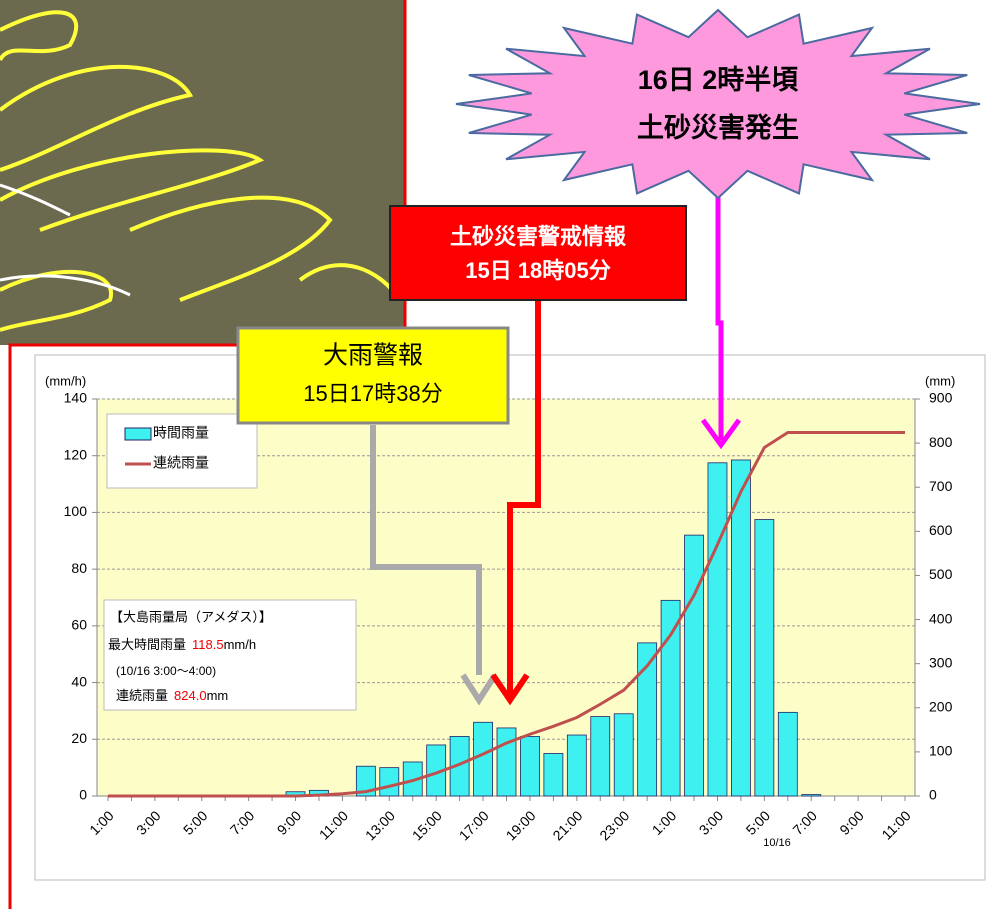 Image resolution: width=988 pixels, height=909 pixels. What do you see at coordinates (147, 644) in the screenshot?
I see `info-label: 最大時間雨量` at bounding box center [147, 644].